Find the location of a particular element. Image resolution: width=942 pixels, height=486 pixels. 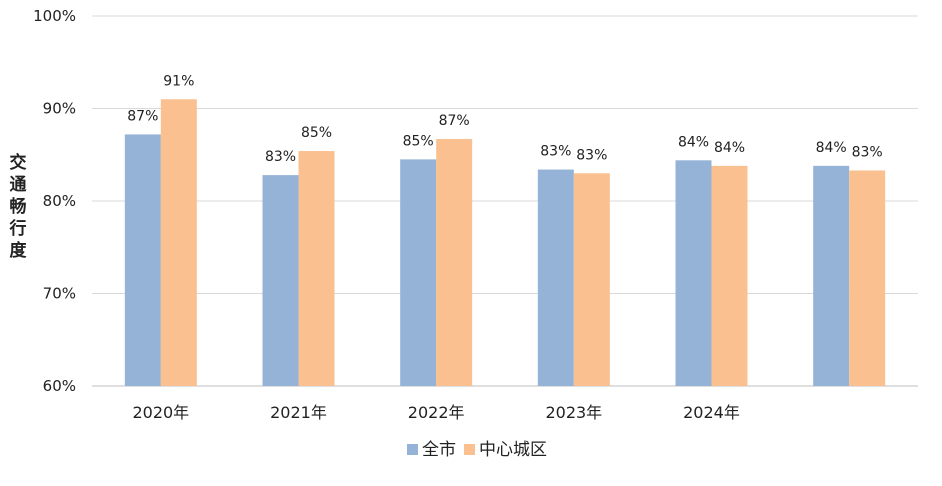

y-tick-label: 80% is located at coordinates (59, 201).